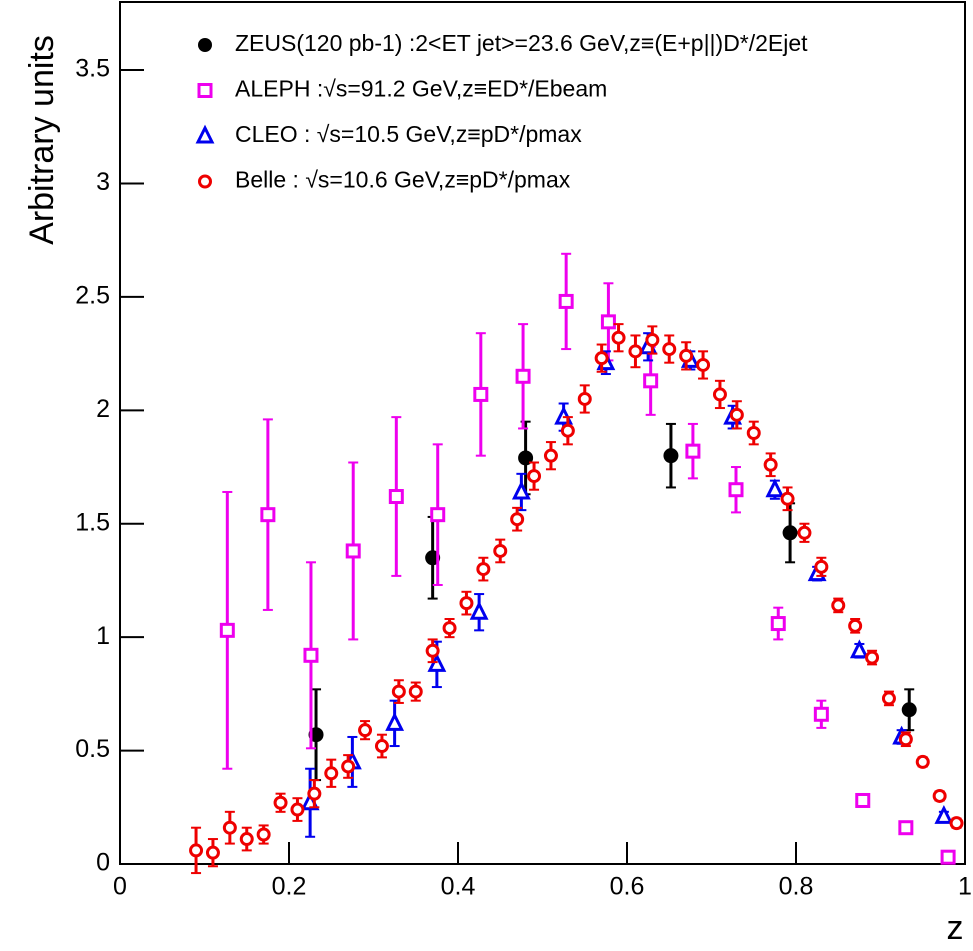  What do you see at coordinates (627, 887) in the screenshot?
I see `x-tick-label: 0.6` at bounding box center [627, 887].